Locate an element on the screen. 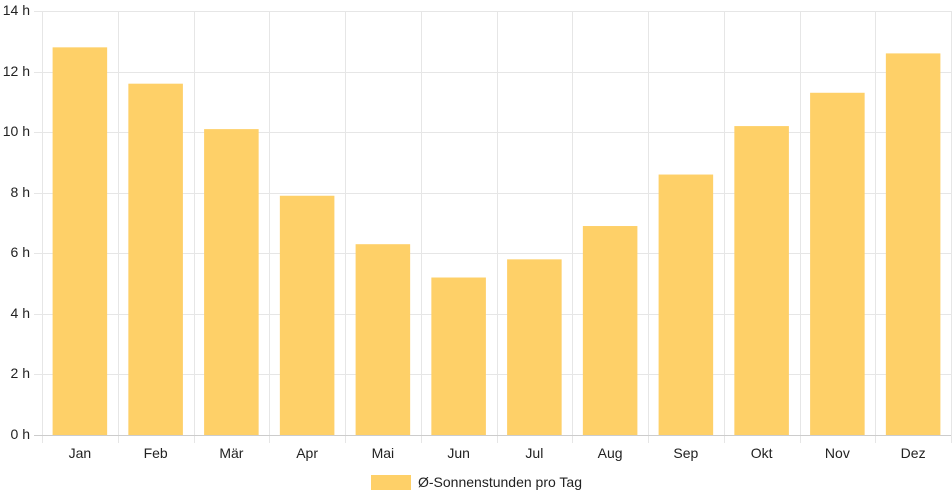 The height and width of the screenshot is (500, 952). bar-nov is located at coordinates (837, 264).